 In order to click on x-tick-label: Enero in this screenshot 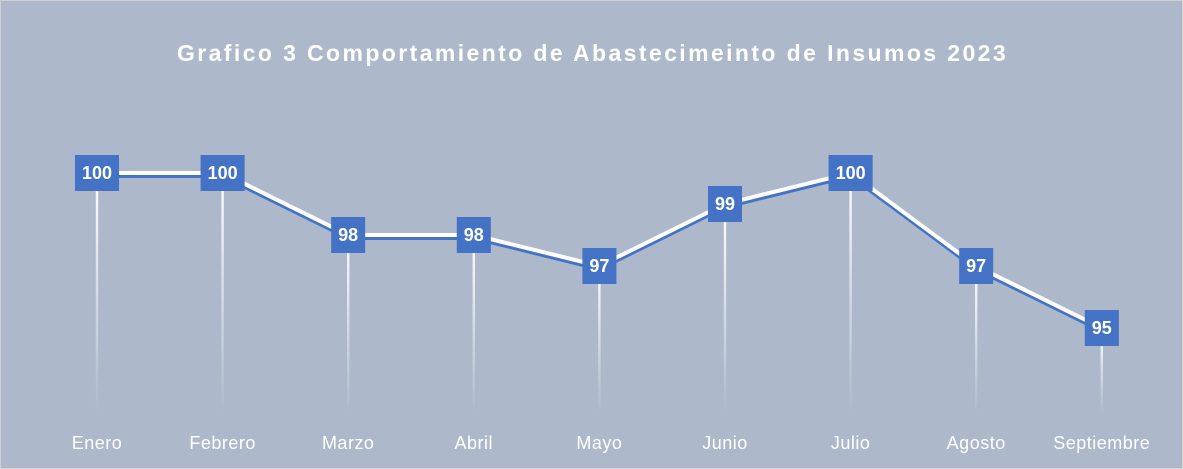, I will do `click(97, 443)`.